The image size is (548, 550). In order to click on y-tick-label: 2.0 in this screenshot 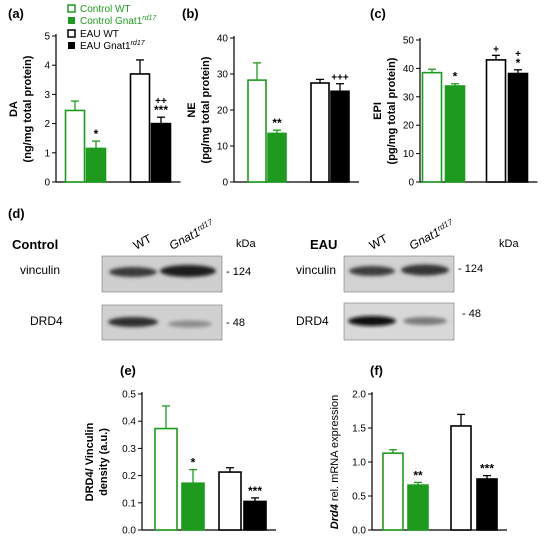, I will do `click(359, 395)`.